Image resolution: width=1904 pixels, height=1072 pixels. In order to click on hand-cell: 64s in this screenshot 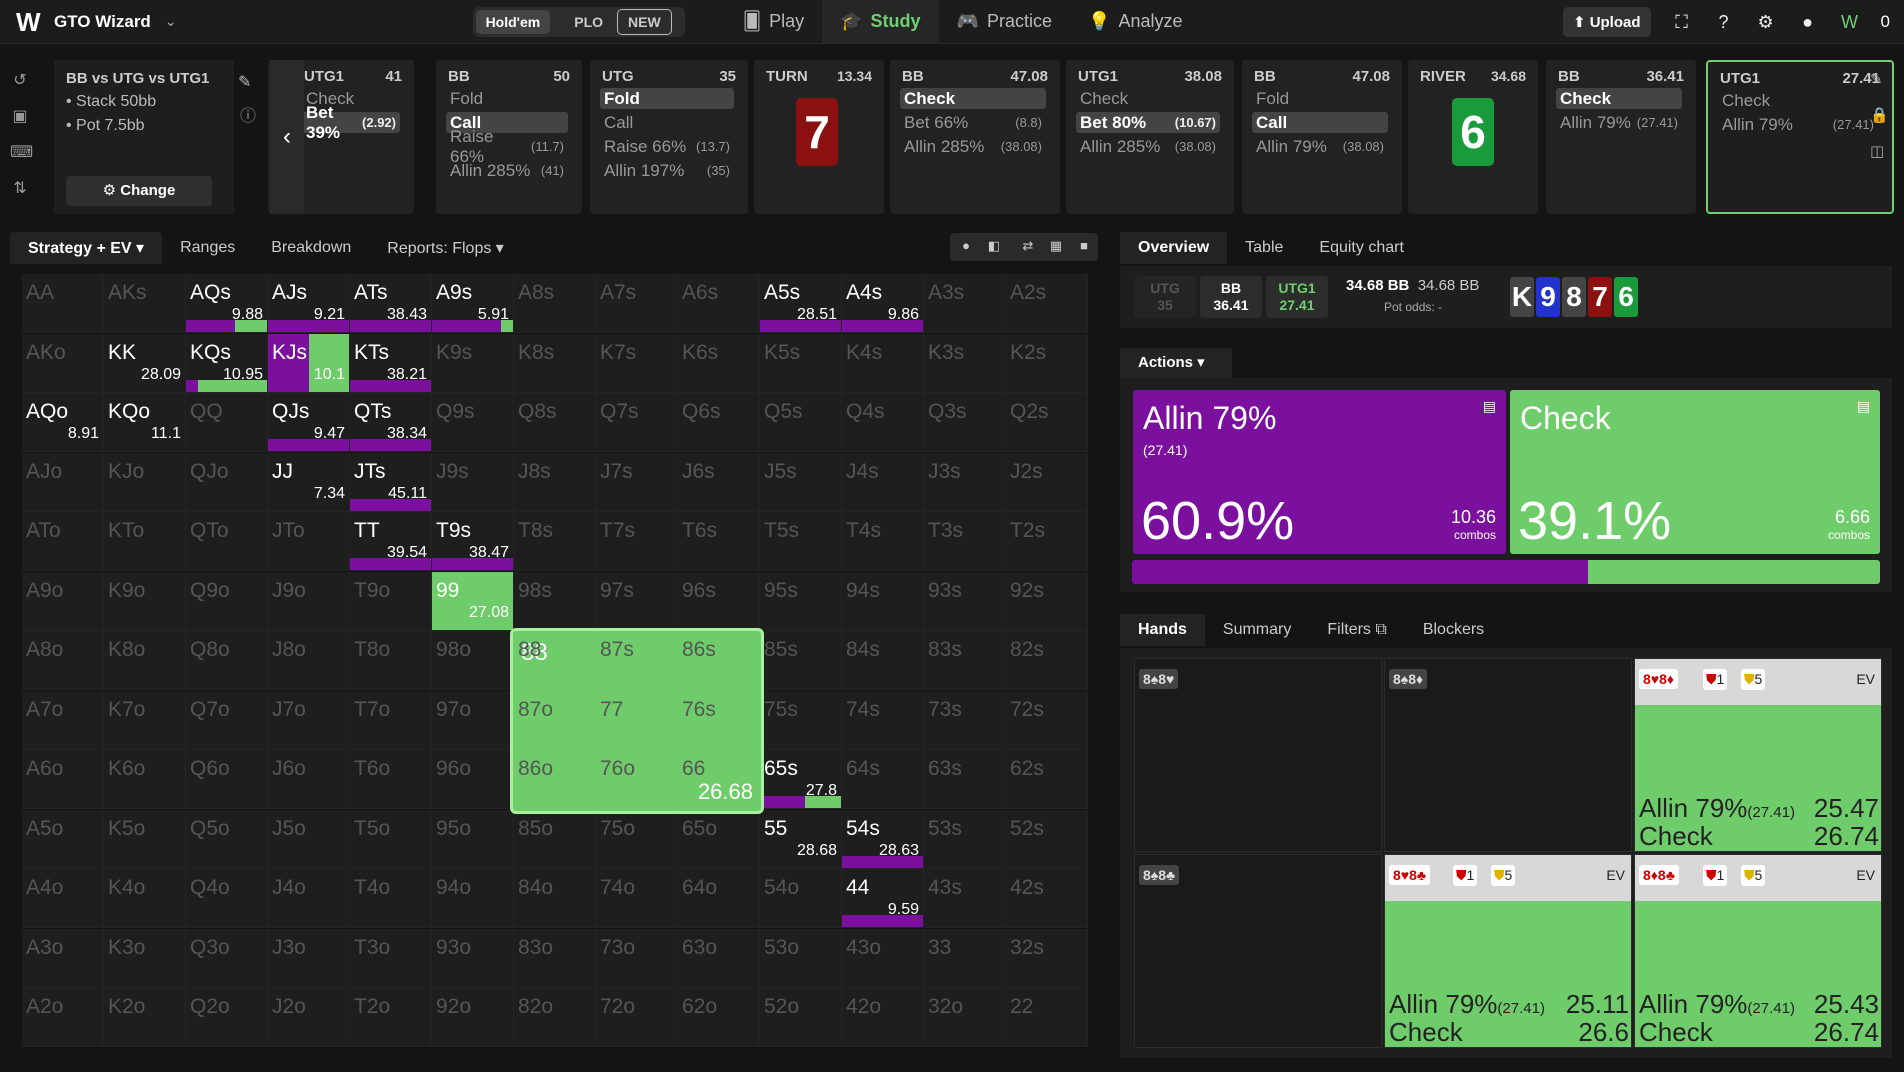, I will do `click(883, 779)`.